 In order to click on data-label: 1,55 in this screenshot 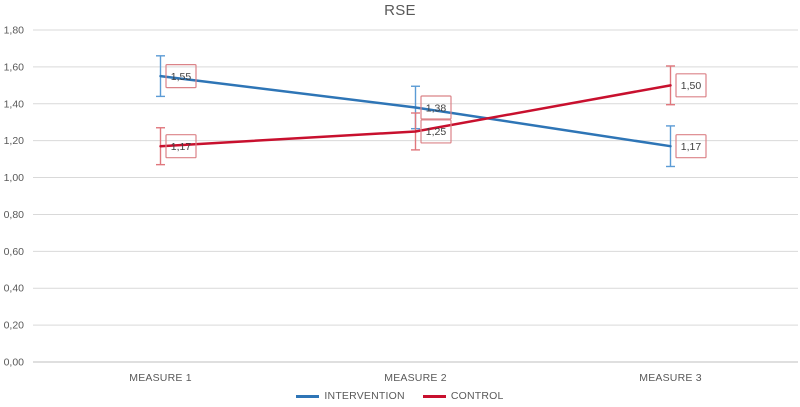, I will do `click(181, 77)`.